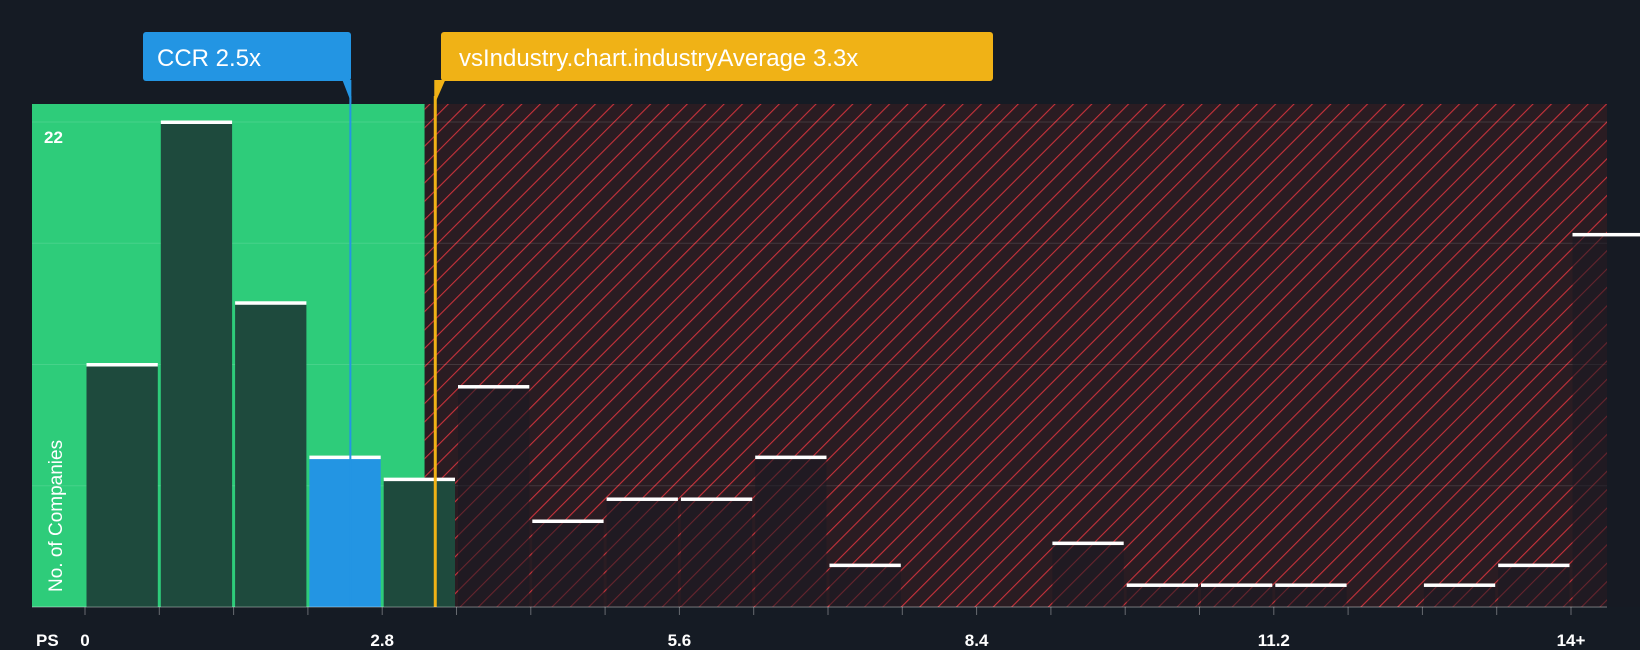  I want to click on x-axis-prefix: PS, so click(47, 640).